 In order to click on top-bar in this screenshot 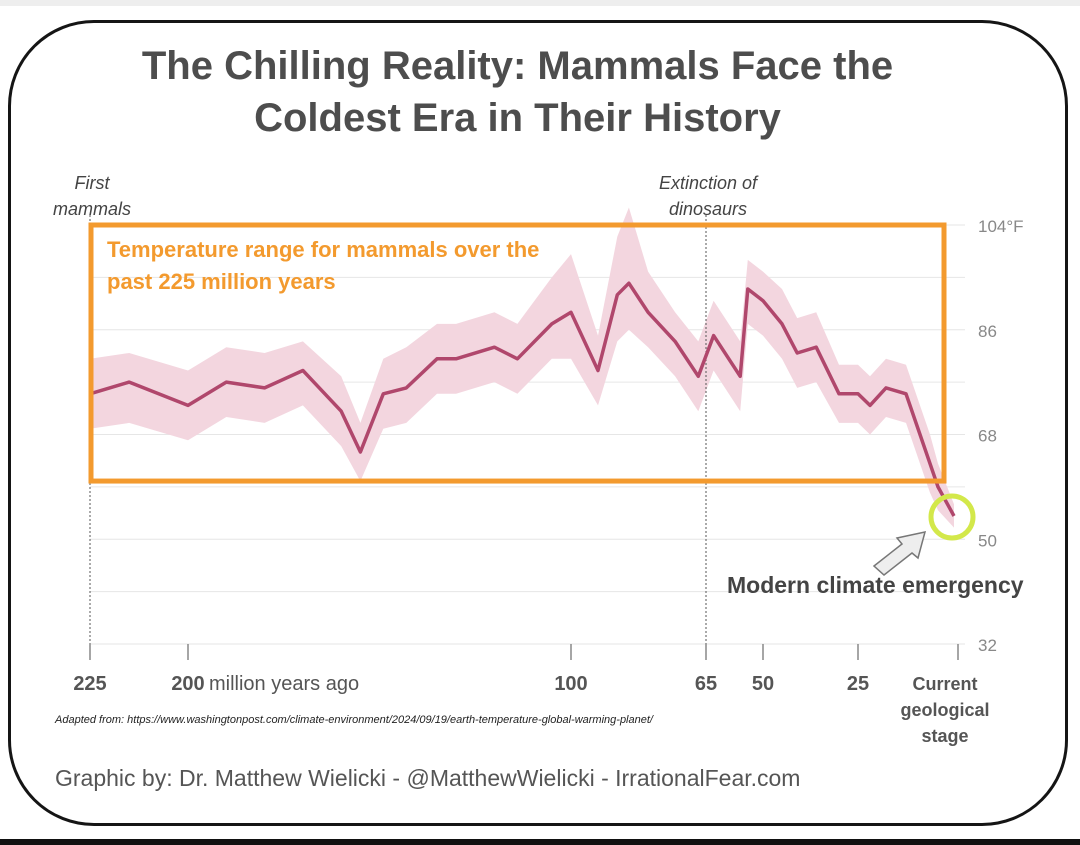, I will do `click(540, 3)`.